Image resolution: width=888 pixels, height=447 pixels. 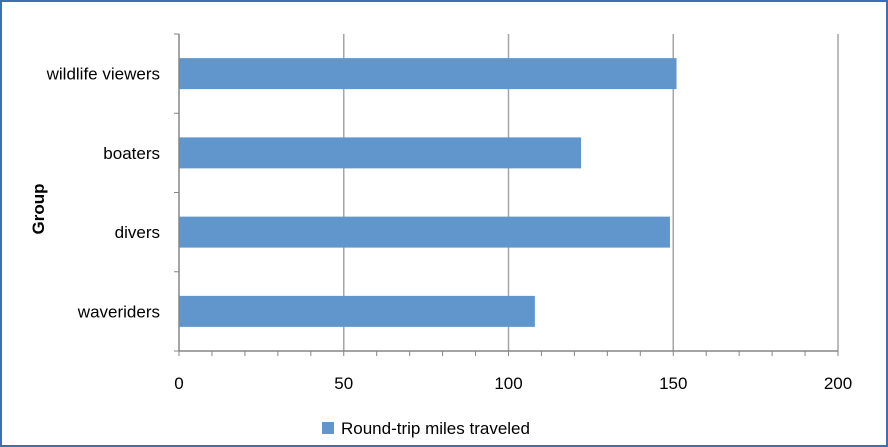 What do you see at coordinates (328, 428) in the screenshot?
I see `legend-swatch` at bounding box center [328, 428].